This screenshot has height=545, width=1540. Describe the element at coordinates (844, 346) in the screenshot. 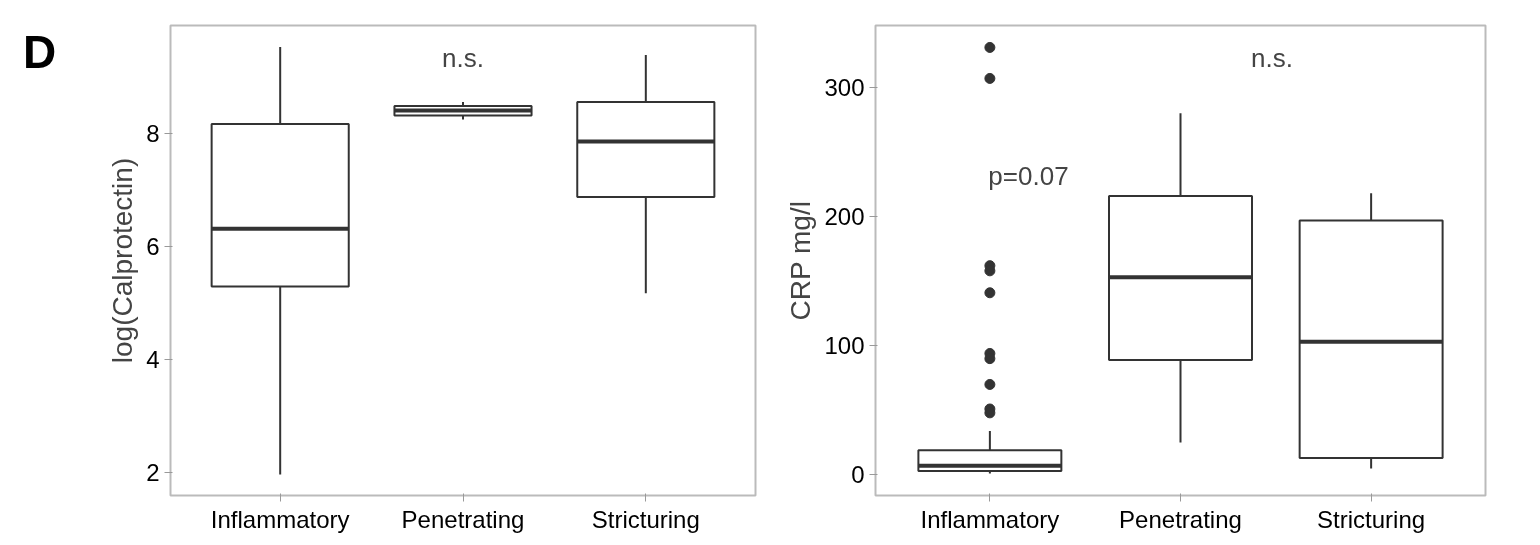

I see `y-tick-label: 100` at that location.